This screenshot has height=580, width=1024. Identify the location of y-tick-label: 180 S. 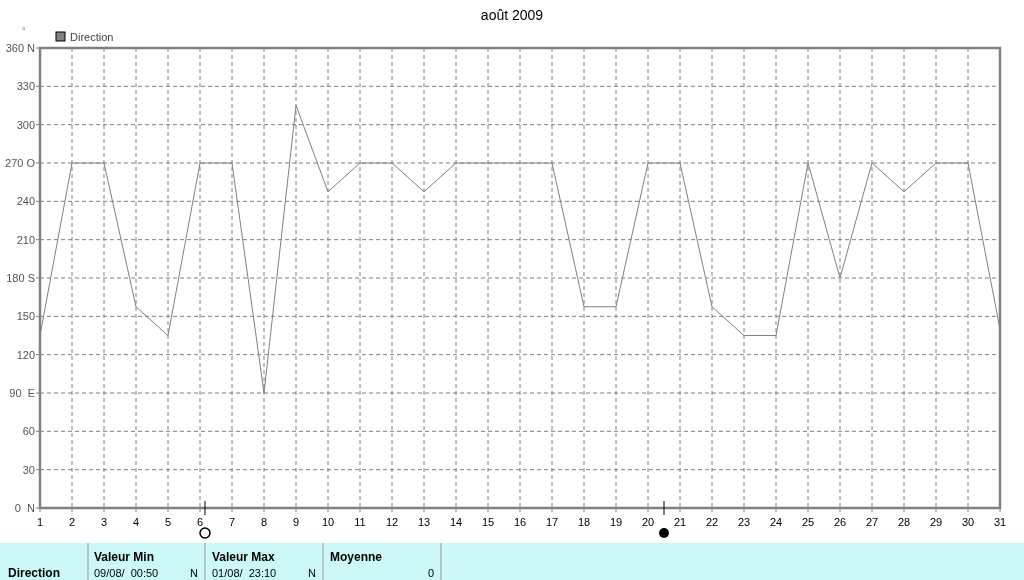
(20, 278).